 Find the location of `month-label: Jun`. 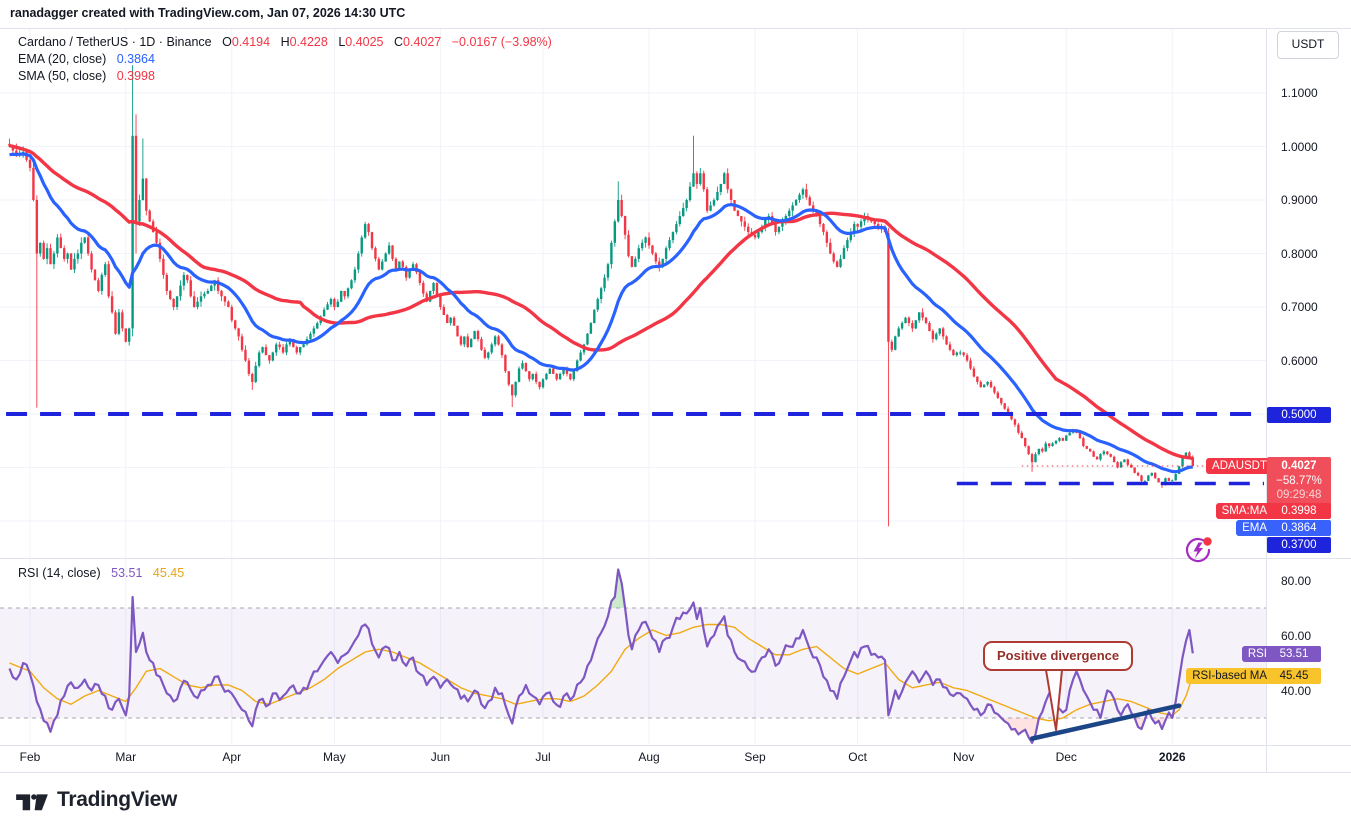

month-label: Jun is located at coordinates (440, 757).